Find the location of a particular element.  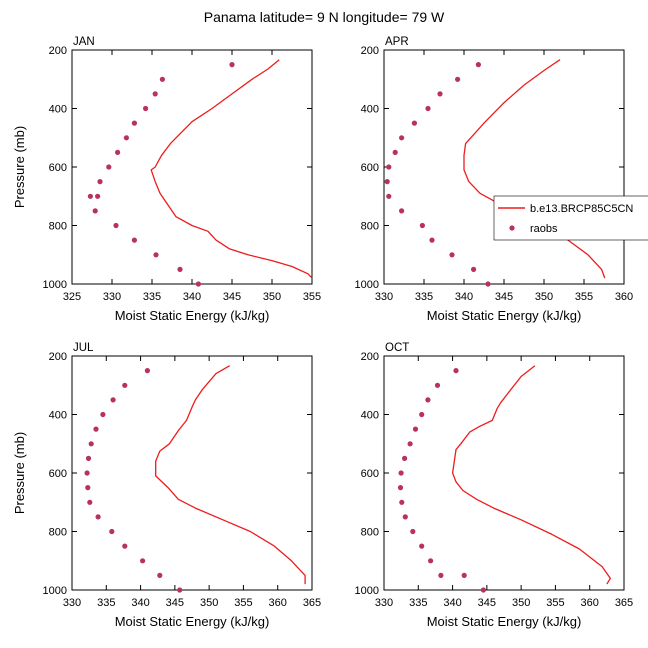

panel-title: OCT is located at coordinates (397, 348).